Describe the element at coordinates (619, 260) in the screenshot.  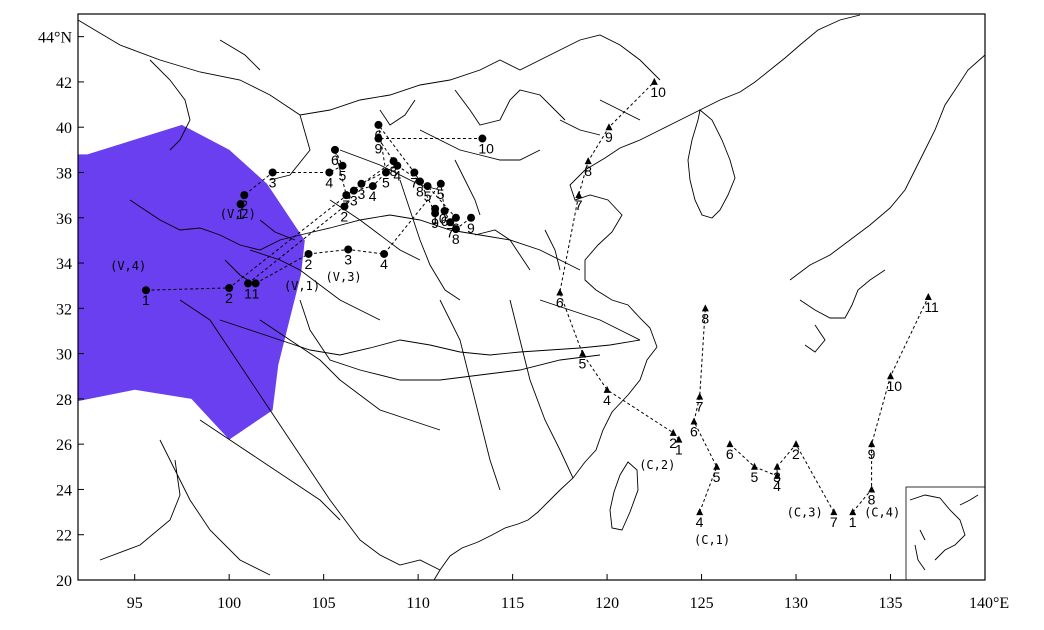
I see `track-line-C2` at that location.